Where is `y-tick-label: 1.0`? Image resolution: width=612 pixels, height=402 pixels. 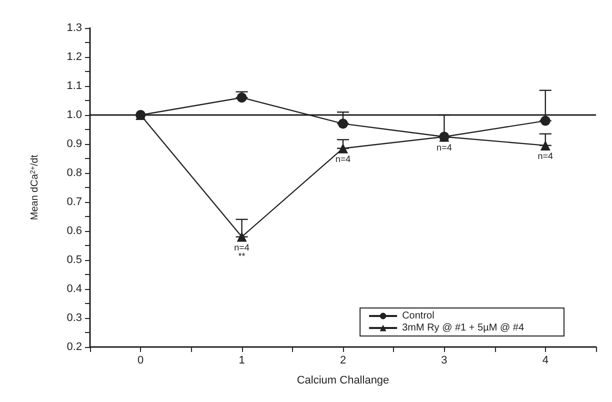
y-tick-label: 1.0 is located at coordinates (74, 115).